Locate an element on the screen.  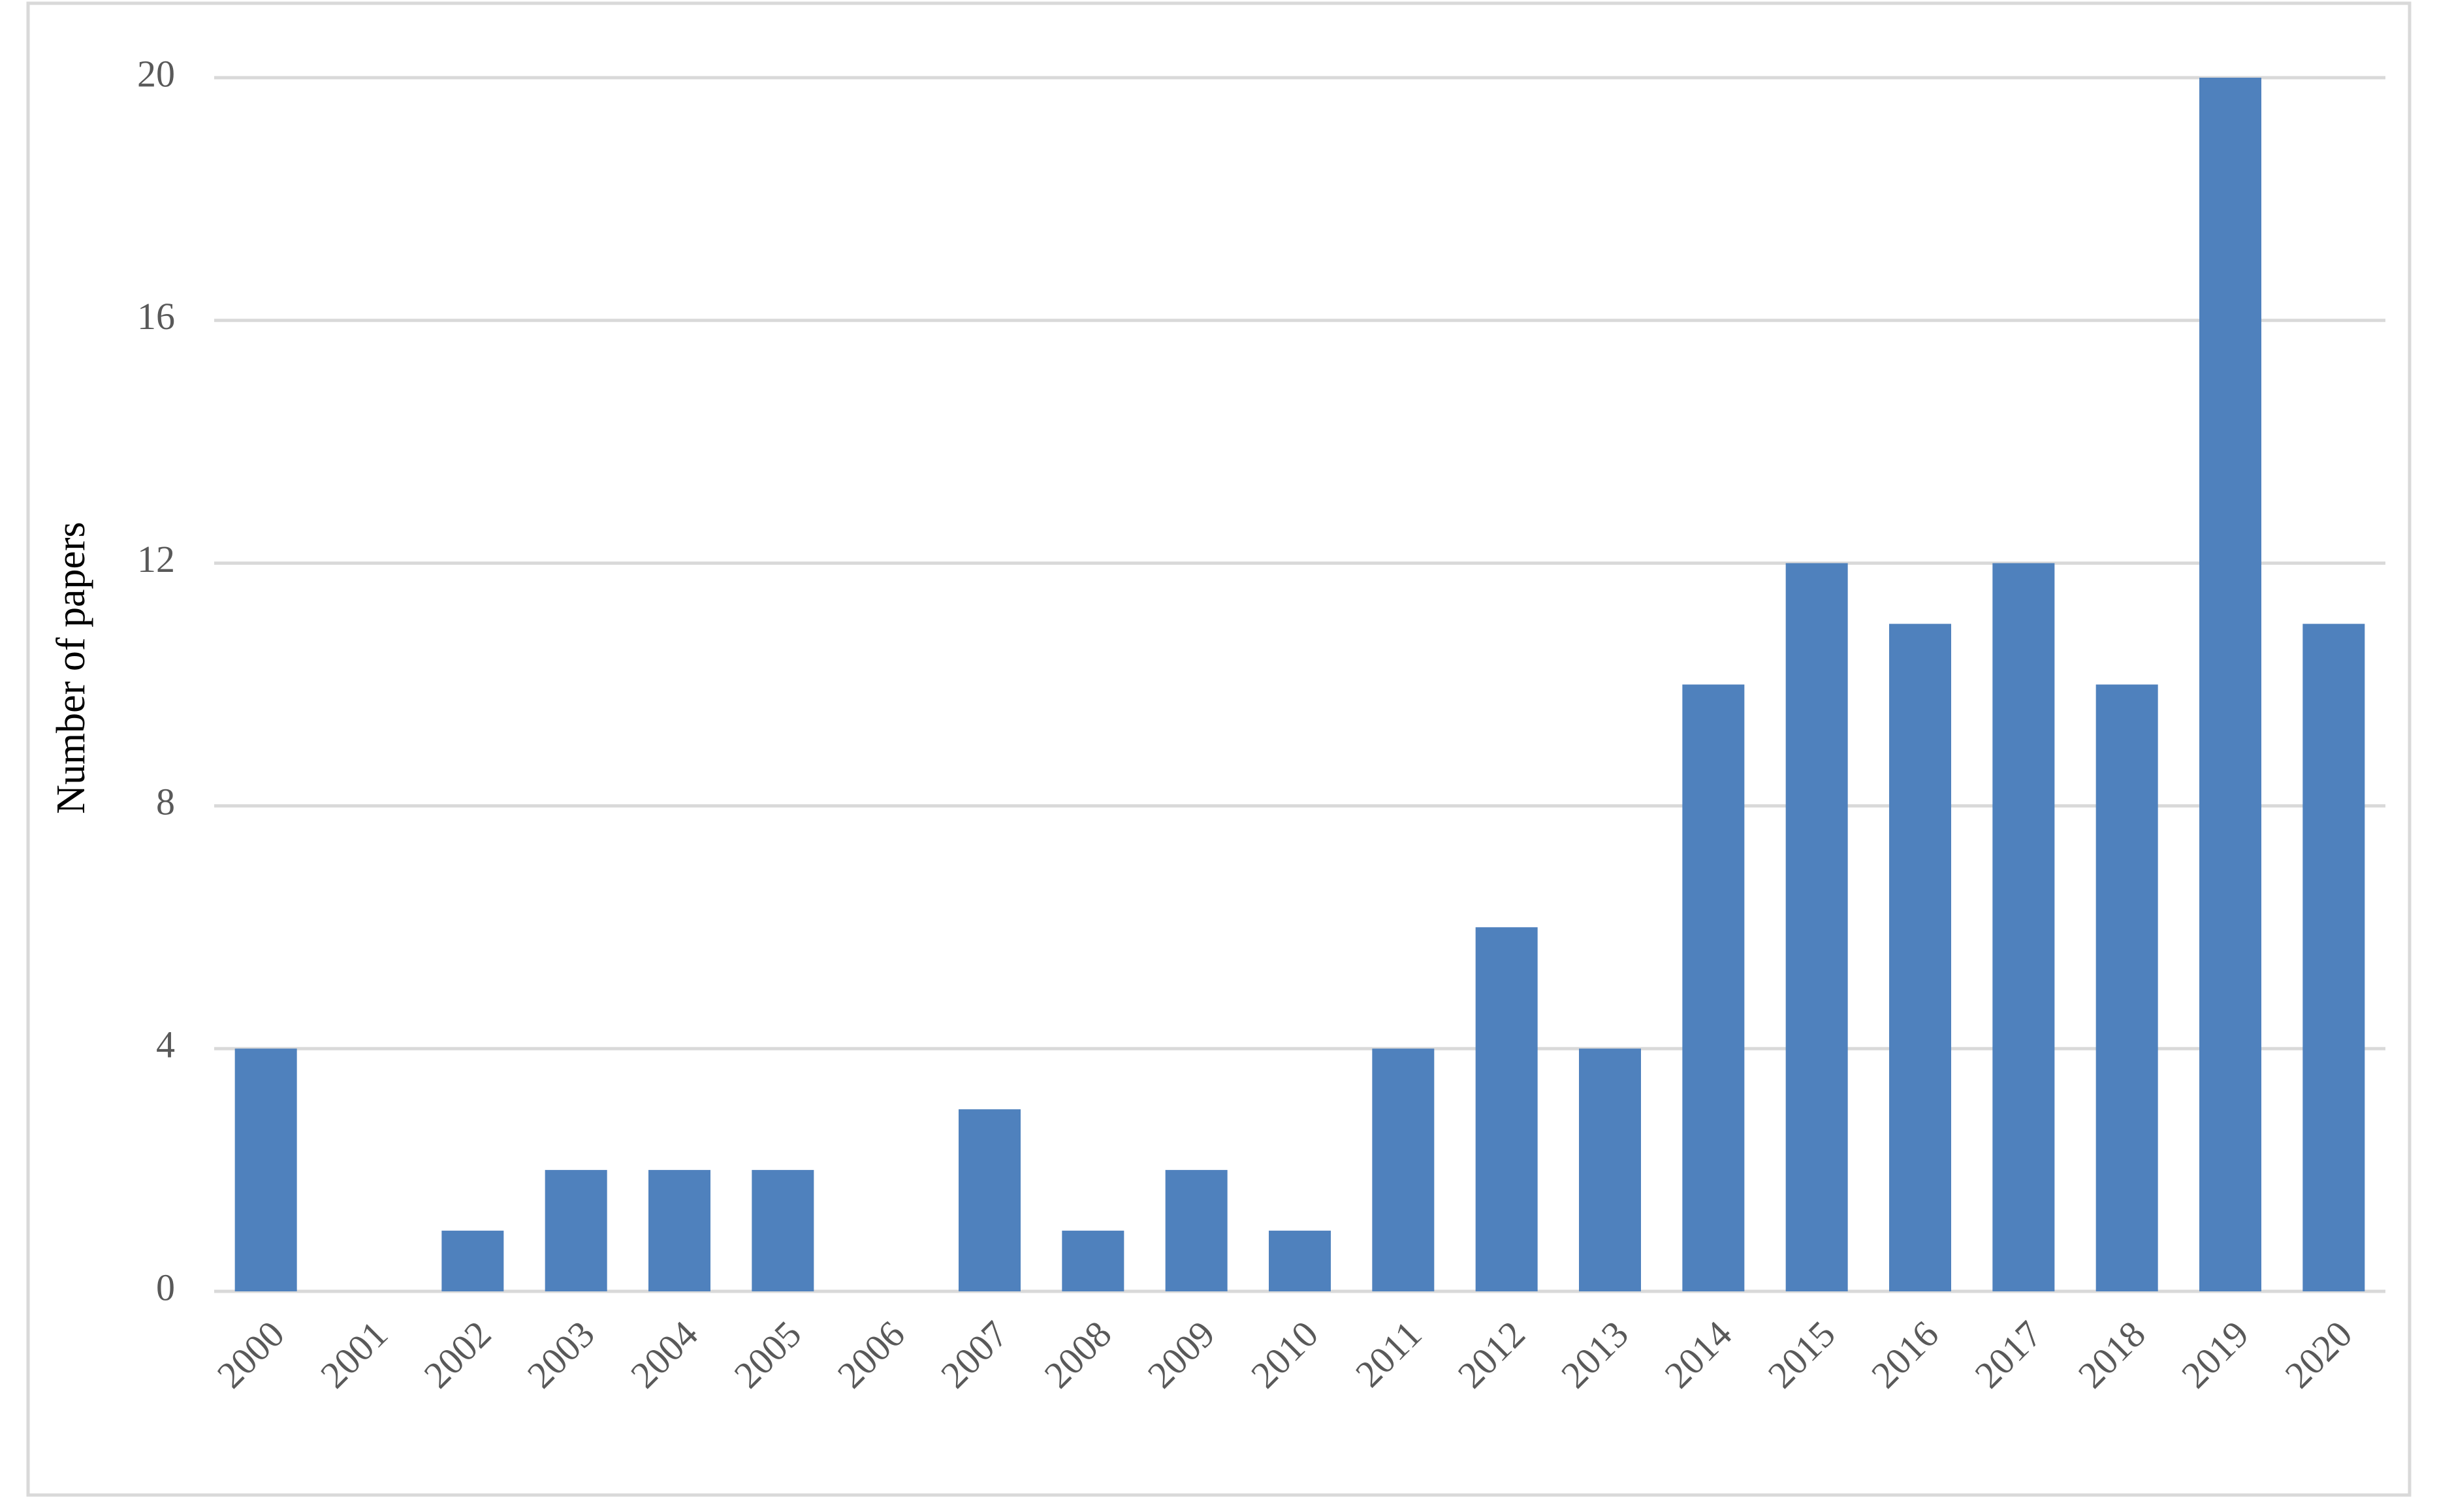
y-tick-label: 8 is located at coordinates (166, 802).